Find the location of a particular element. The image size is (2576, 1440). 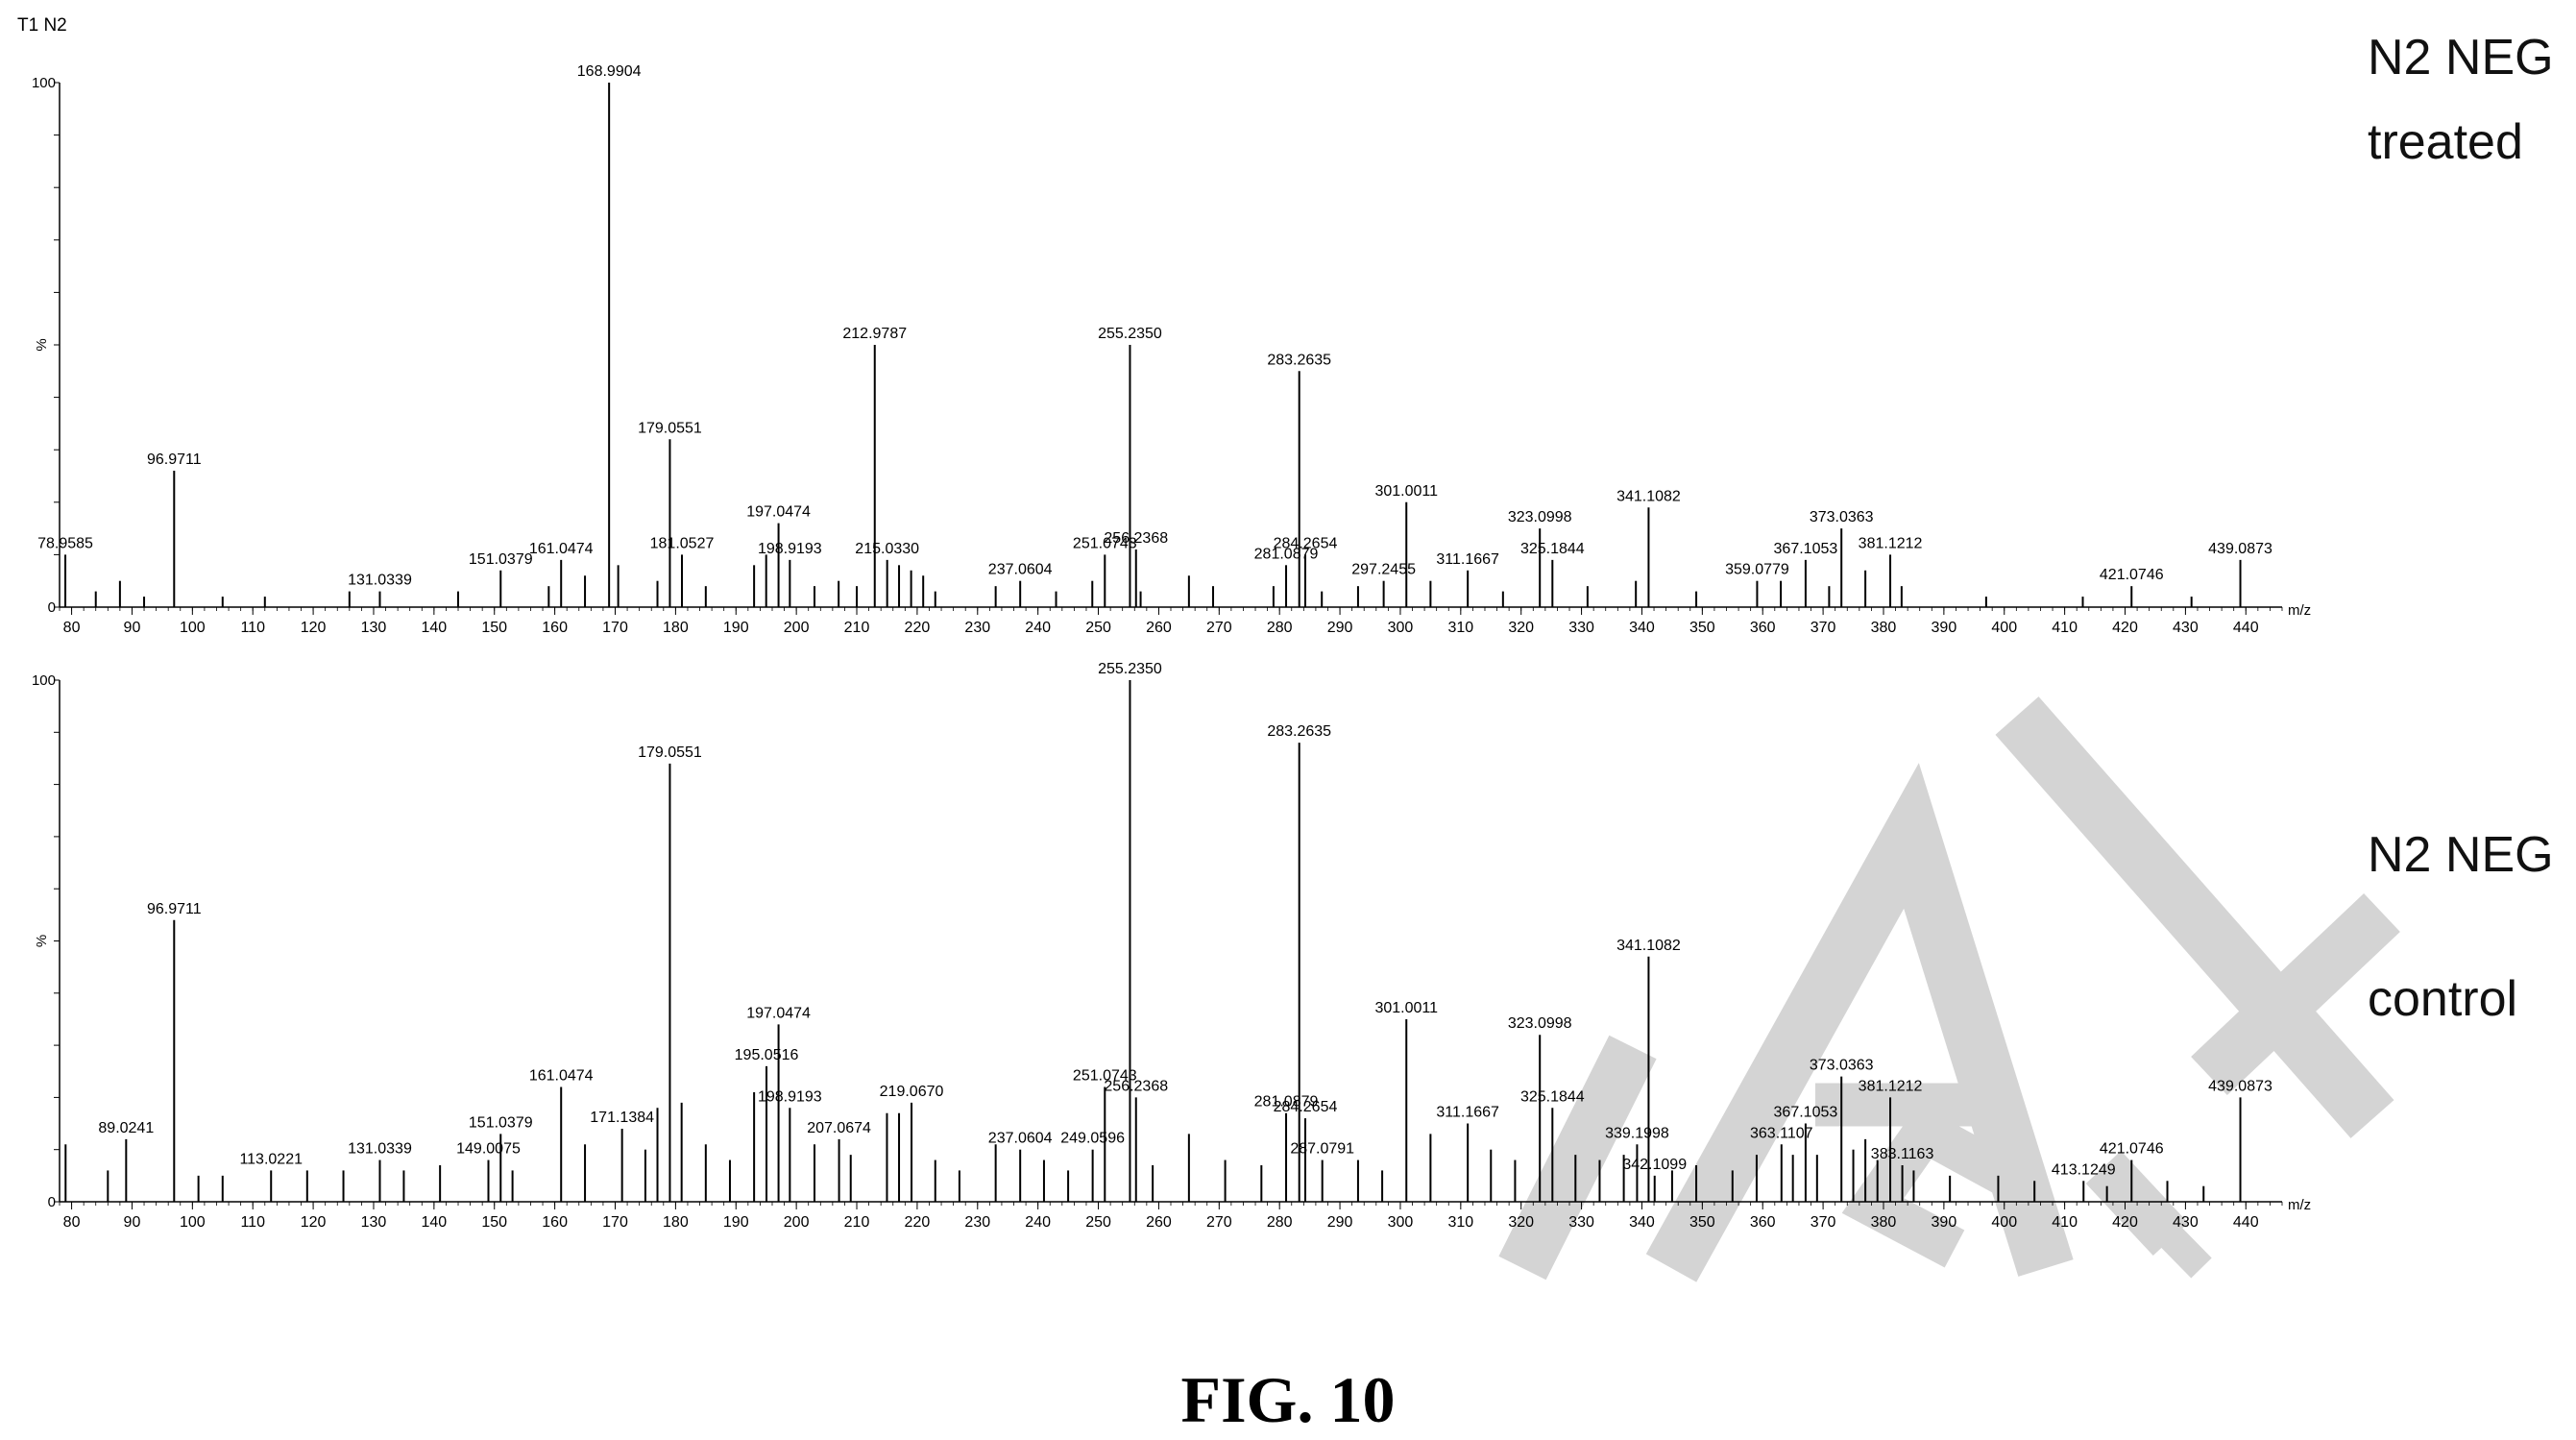

peak-label: 96.9711 is located at coordinates (174, 909).